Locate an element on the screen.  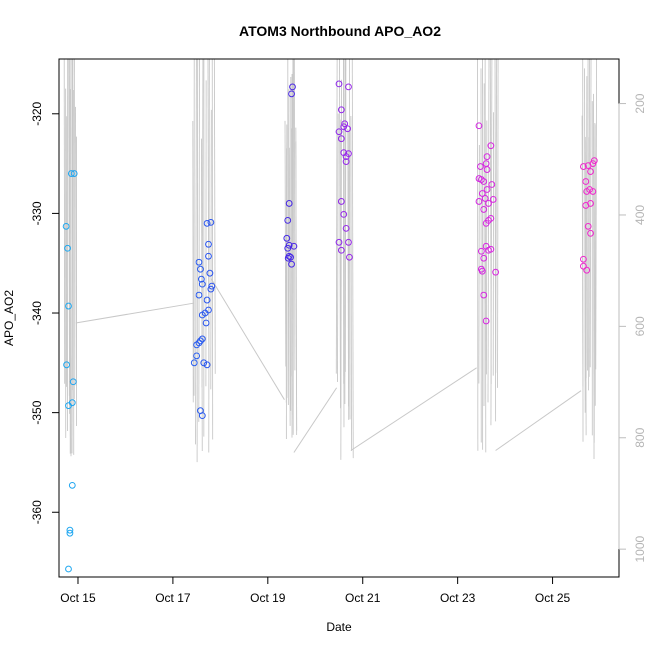
right-tick-label: 400 is located at coordinates (640, 215).